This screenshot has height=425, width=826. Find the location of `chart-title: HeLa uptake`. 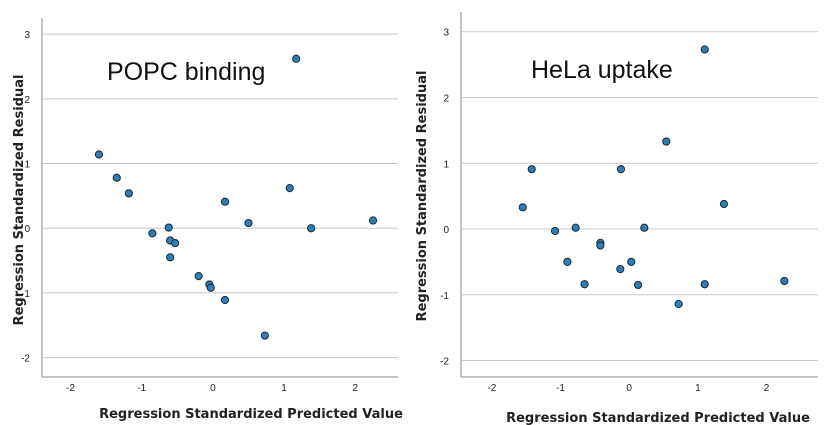

chart-title: HeLa uptake is located at coordinates (602, 70).